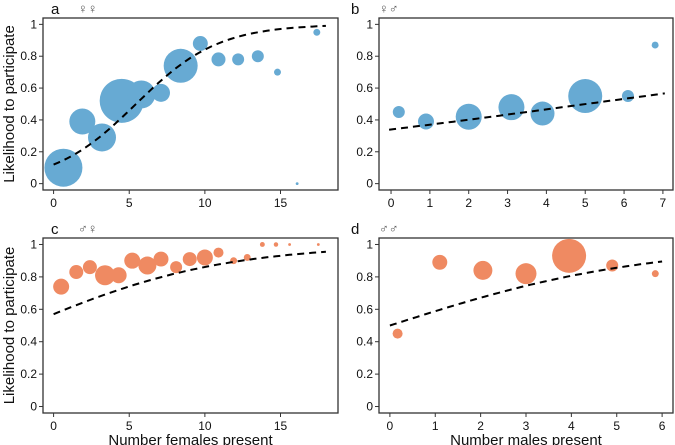 This screenshot has height=445, width=675. I want to click on panel-label: c, so click(55, 229).